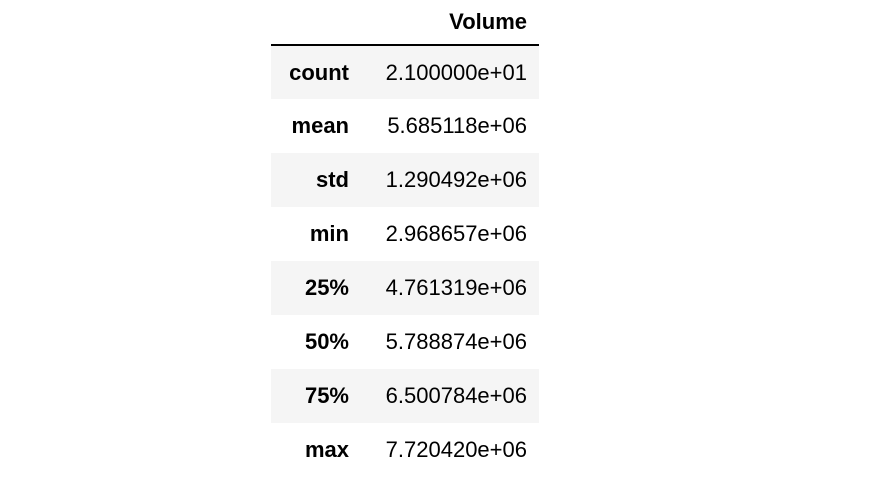 This screenshot has width=888, height=478. What do you see at coordinates (326, 287) in the screenshot?
I see `row-label: 25%` at bounding box center [326, 287].